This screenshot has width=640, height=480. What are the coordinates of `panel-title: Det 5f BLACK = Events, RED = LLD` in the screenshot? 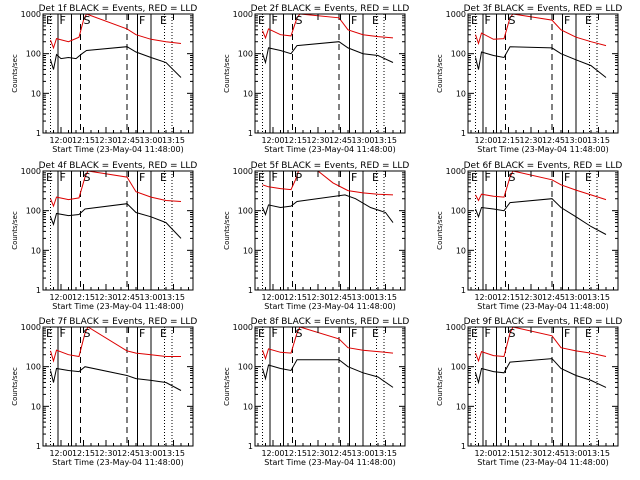 It's located at (330, 166).